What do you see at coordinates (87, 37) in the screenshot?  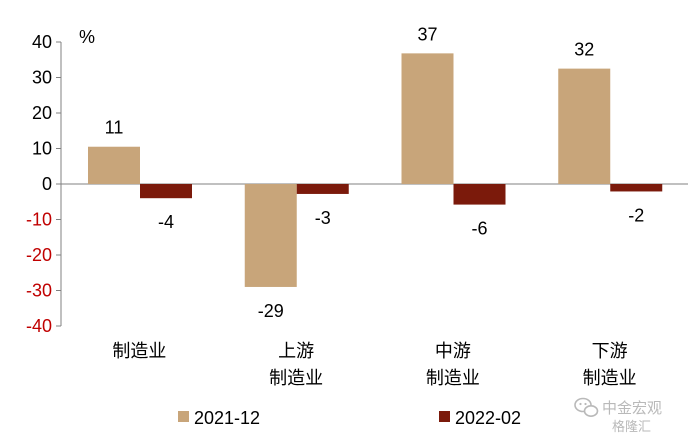 I see `y-axis-unit-label: %` at bounding box center [87, 37].